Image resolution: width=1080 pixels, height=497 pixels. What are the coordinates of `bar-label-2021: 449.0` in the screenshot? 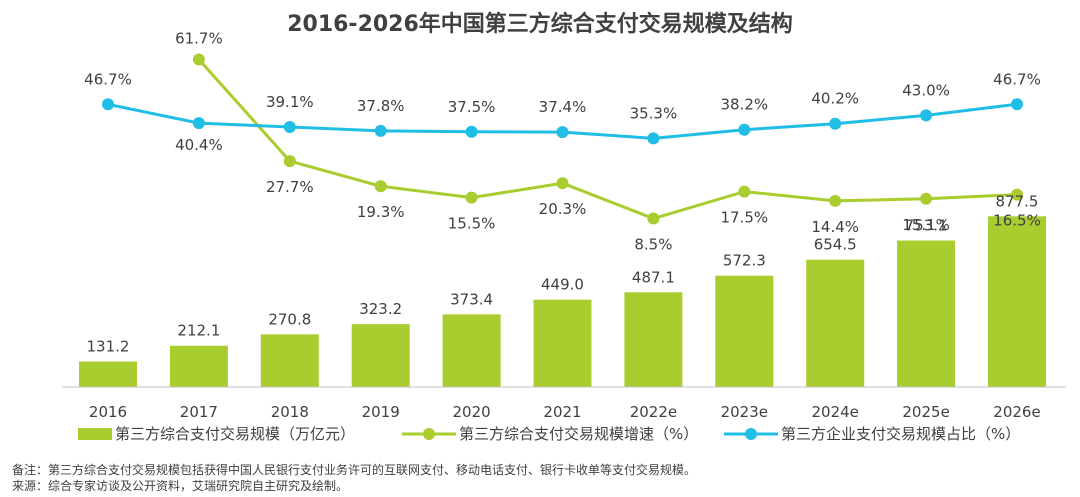 It's located at (562, 285).